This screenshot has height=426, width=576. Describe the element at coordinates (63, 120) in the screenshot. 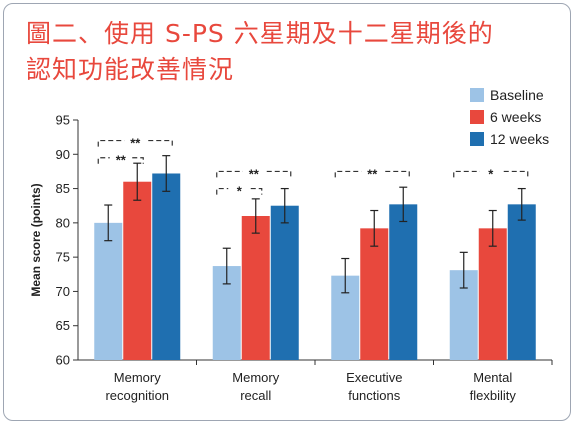

I see `y-tick-label: 95` at that location.